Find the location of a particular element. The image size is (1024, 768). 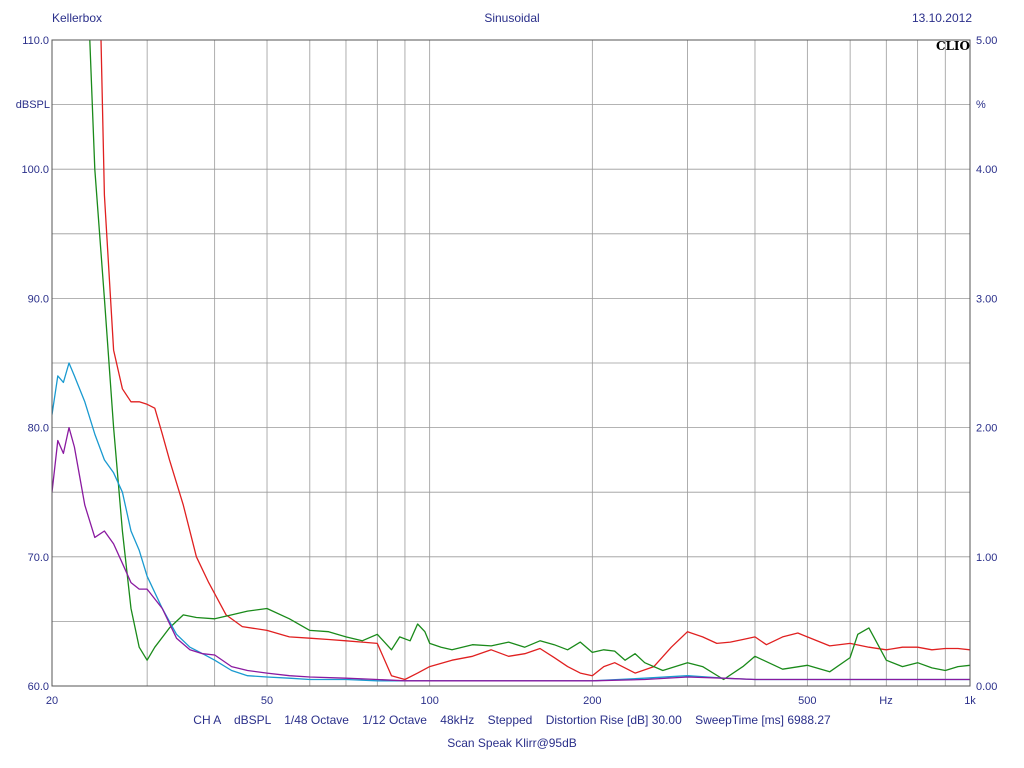

x-axis-label: Hz is located at coordinates (885, 701).